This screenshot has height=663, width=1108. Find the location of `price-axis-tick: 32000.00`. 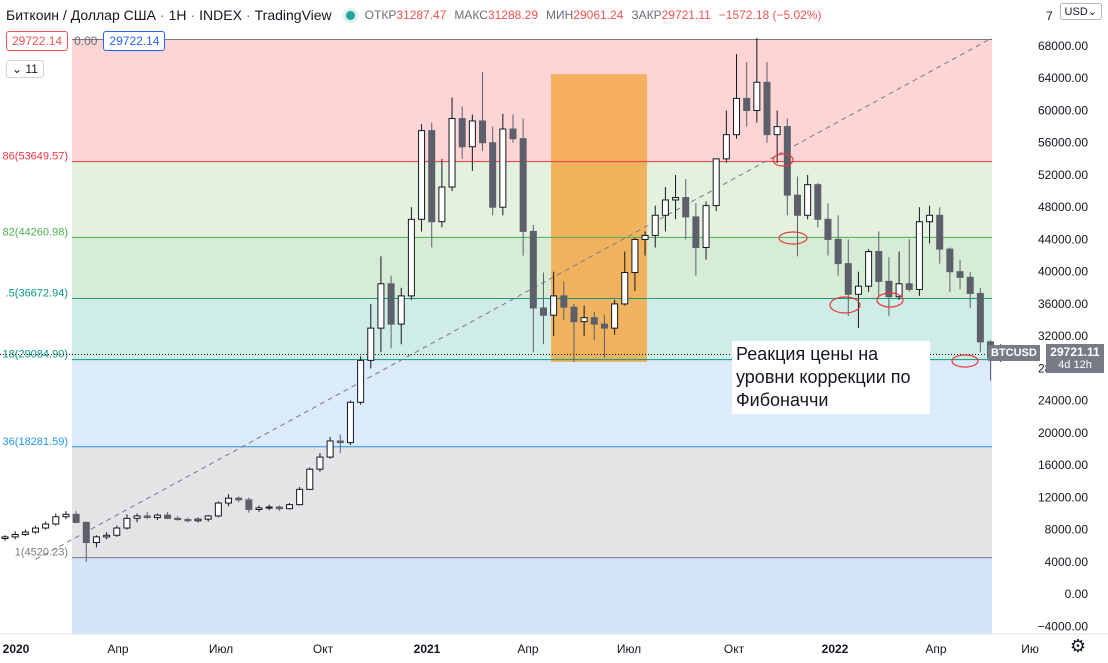

price-axis-tick: 32000.00 is located at coordinates (1063, 336).